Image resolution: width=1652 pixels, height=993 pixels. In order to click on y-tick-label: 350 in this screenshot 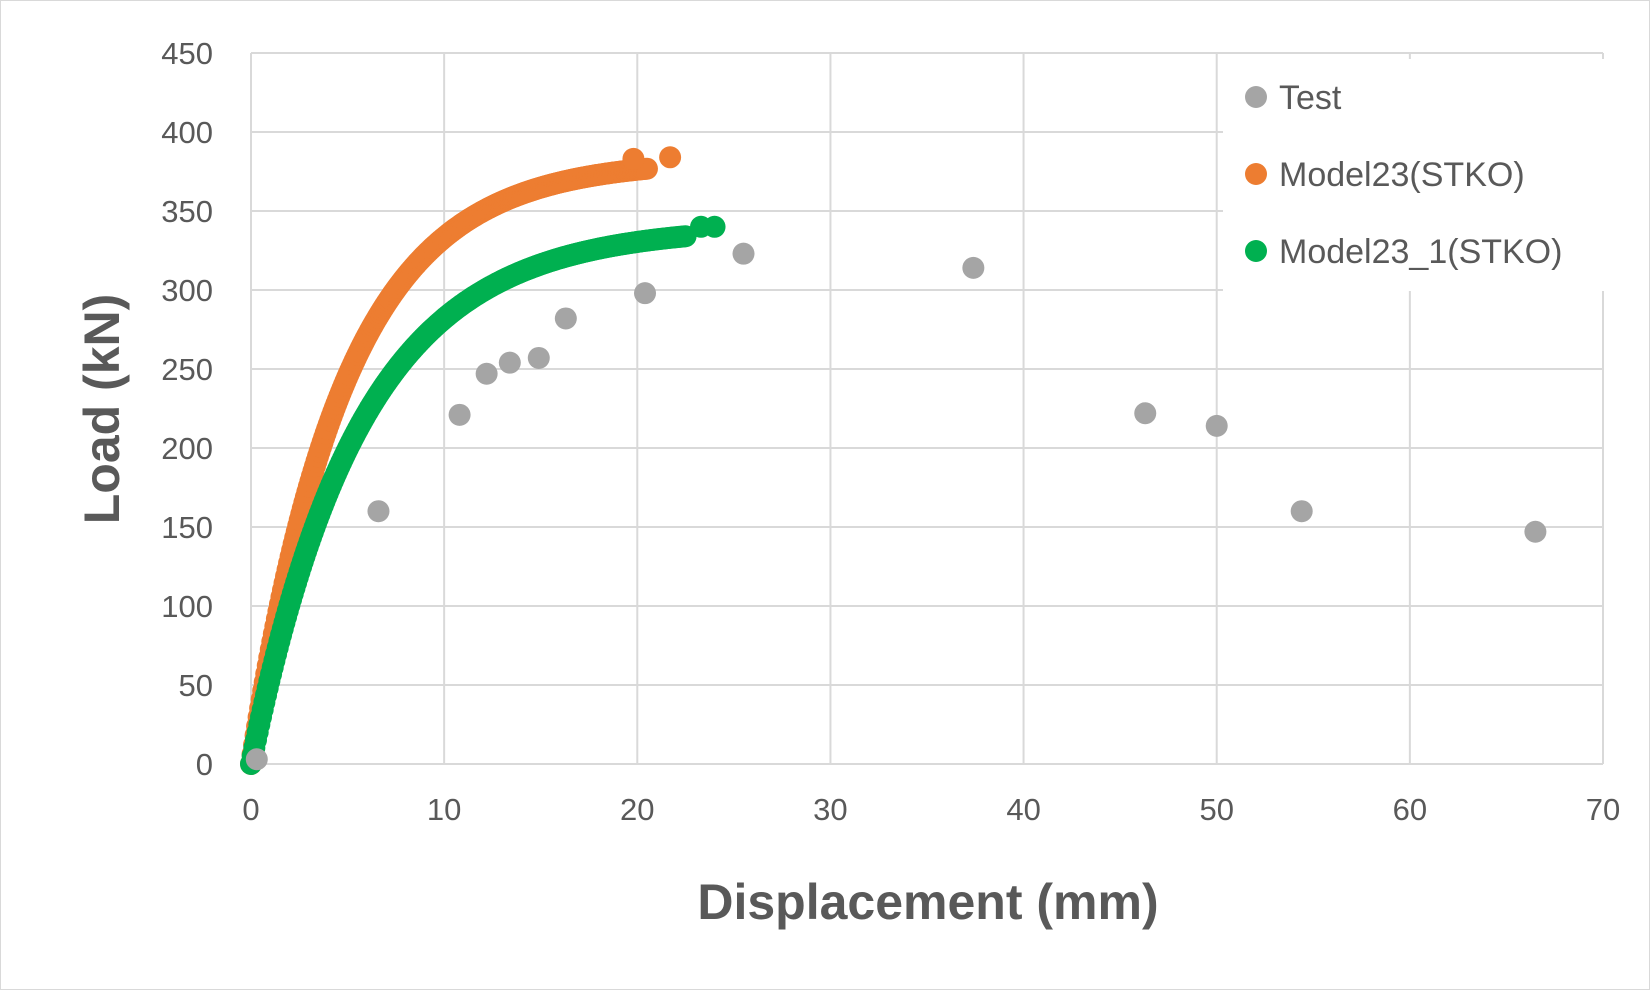, I will do `click(187, 211)`.